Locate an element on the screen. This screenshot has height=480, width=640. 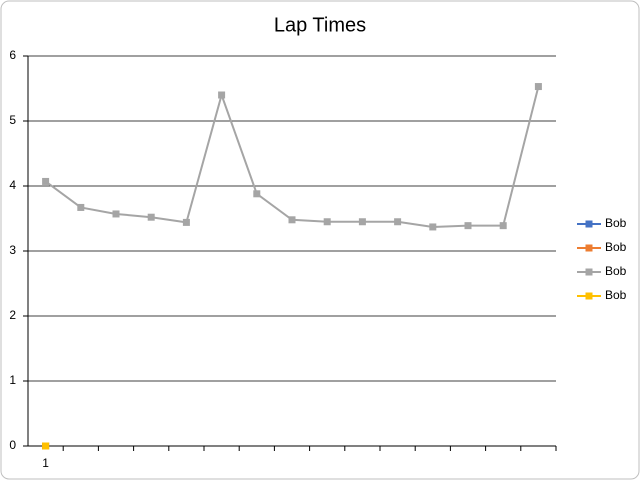
chart-title: Lap Times is located at coordinates (320, 25).